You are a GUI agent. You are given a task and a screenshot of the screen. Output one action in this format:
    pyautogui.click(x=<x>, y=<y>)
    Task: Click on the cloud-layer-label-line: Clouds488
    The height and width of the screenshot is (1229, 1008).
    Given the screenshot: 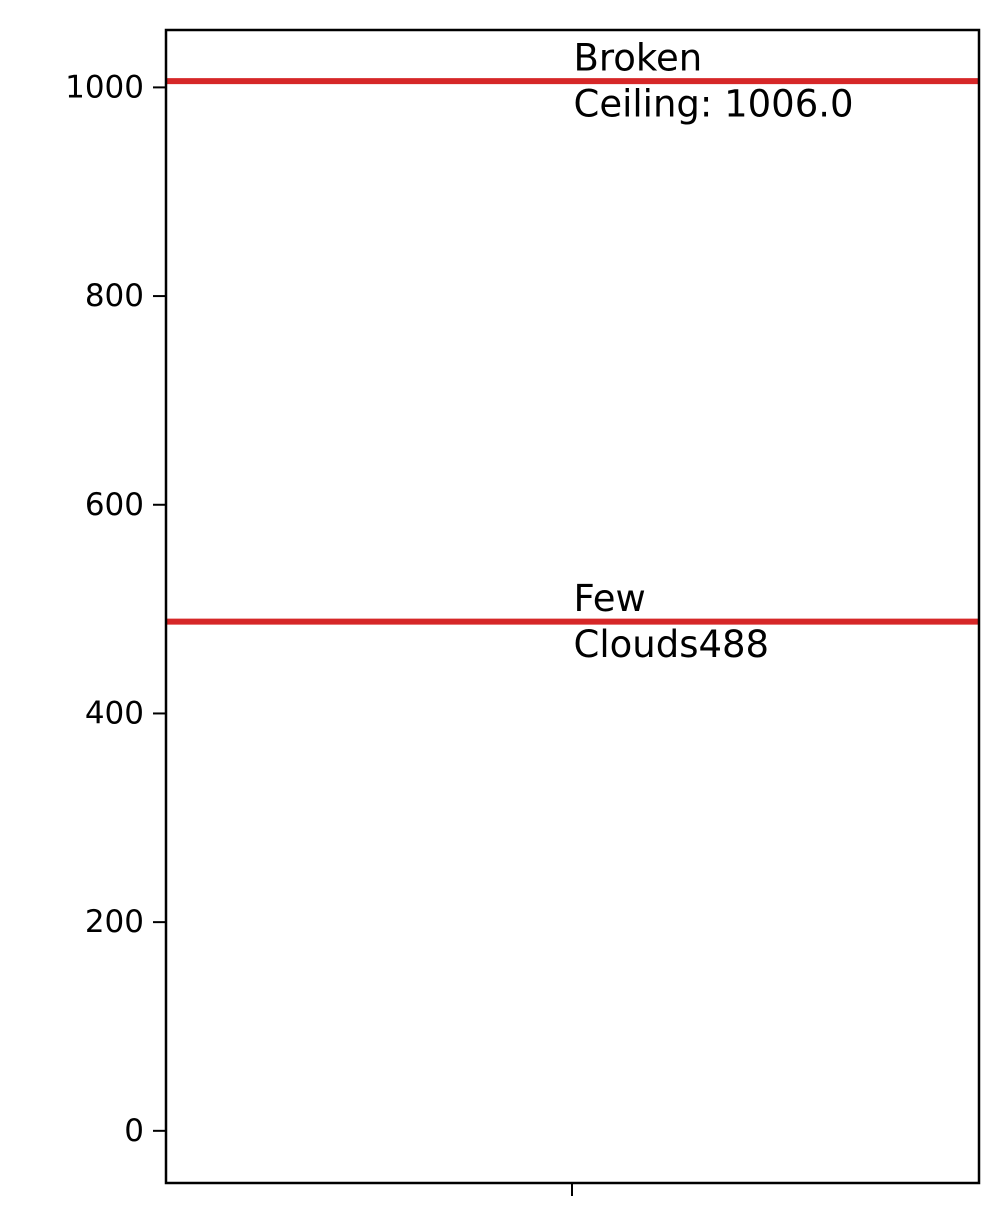 What is the action you would take?
    pyautogui.click(x=672, y=644)
    